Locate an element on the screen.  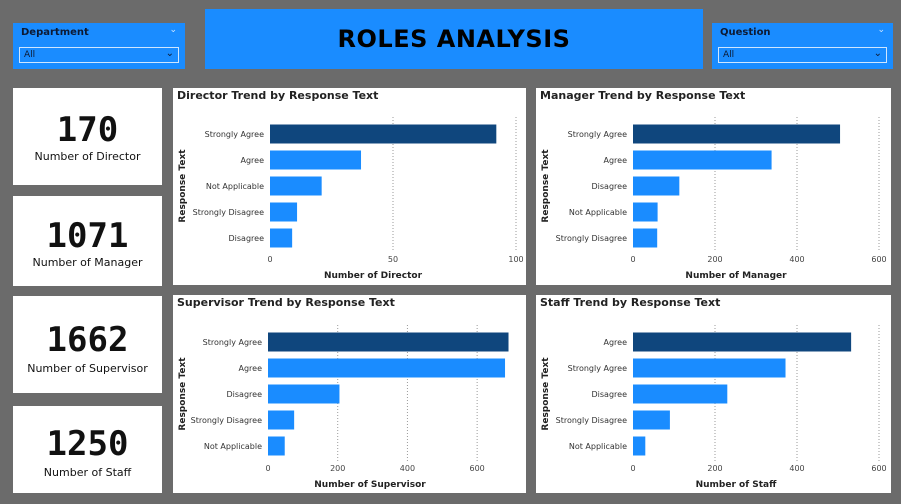
staff-count-card: 1250 Number of Staff is located at coordinates (87, 449).